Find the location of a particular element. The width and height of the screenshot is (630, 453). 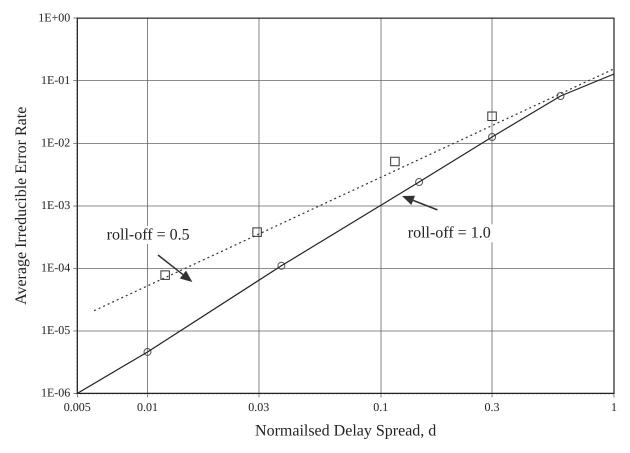

x-tick-label: 0.005 is located at coordinates (77, 407).